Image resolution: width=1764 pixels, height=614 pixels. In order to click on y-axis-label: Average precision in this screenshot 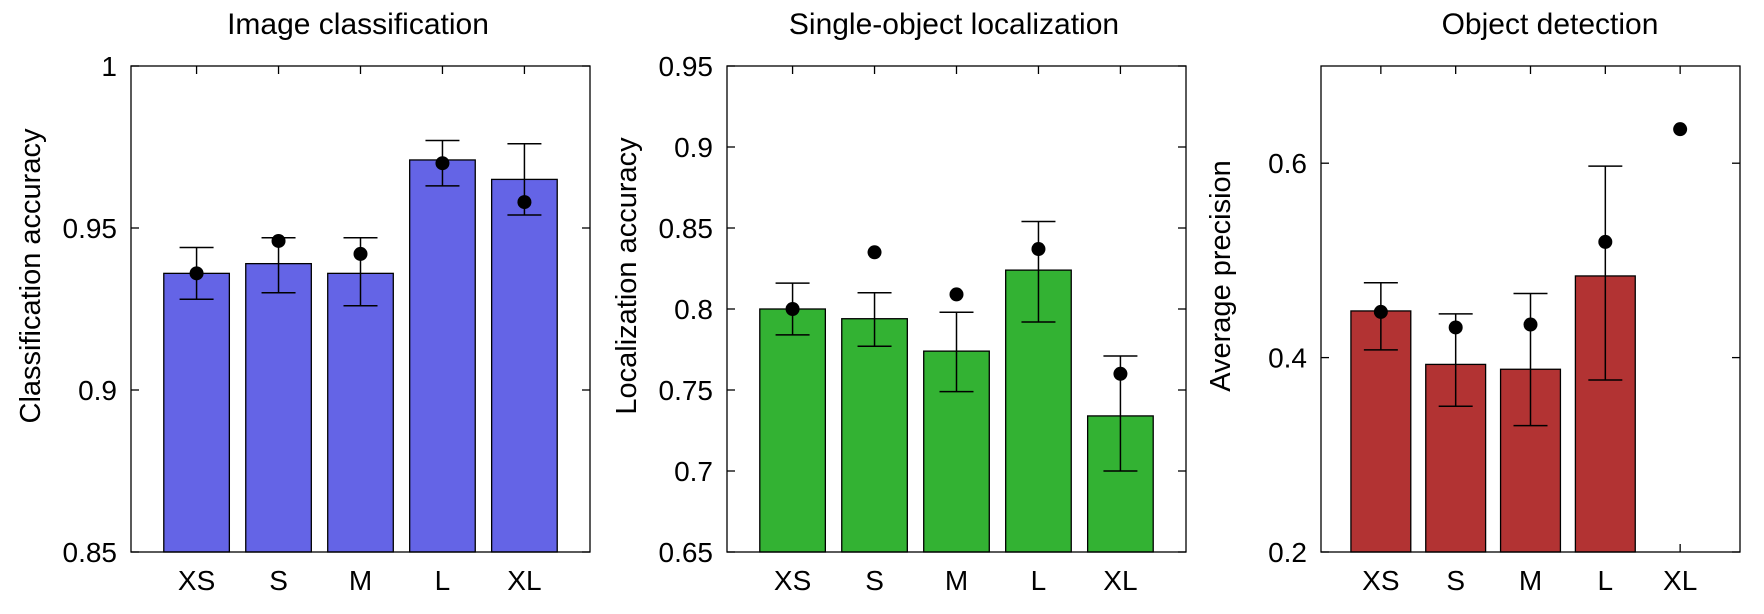, I will do `click(1221, 276)`.